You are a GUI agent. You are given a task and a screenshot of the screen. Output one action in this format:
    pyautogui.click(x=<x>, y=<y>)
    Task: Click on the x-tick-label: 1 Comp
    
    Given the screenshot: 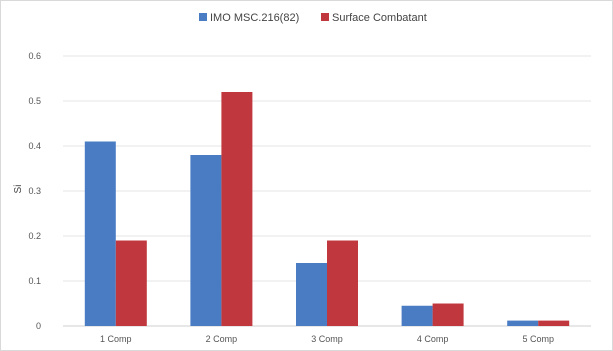 What is the action you would take?
    pyautogui.click(x=116, y=339)
    